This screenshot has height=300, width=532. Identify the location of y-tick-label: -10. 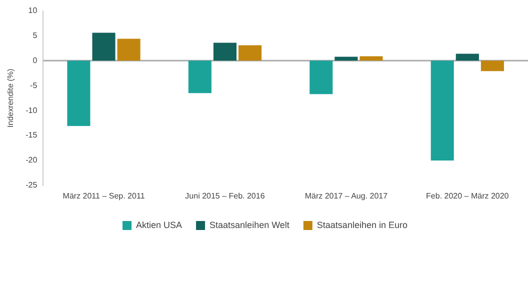
(32, 110).